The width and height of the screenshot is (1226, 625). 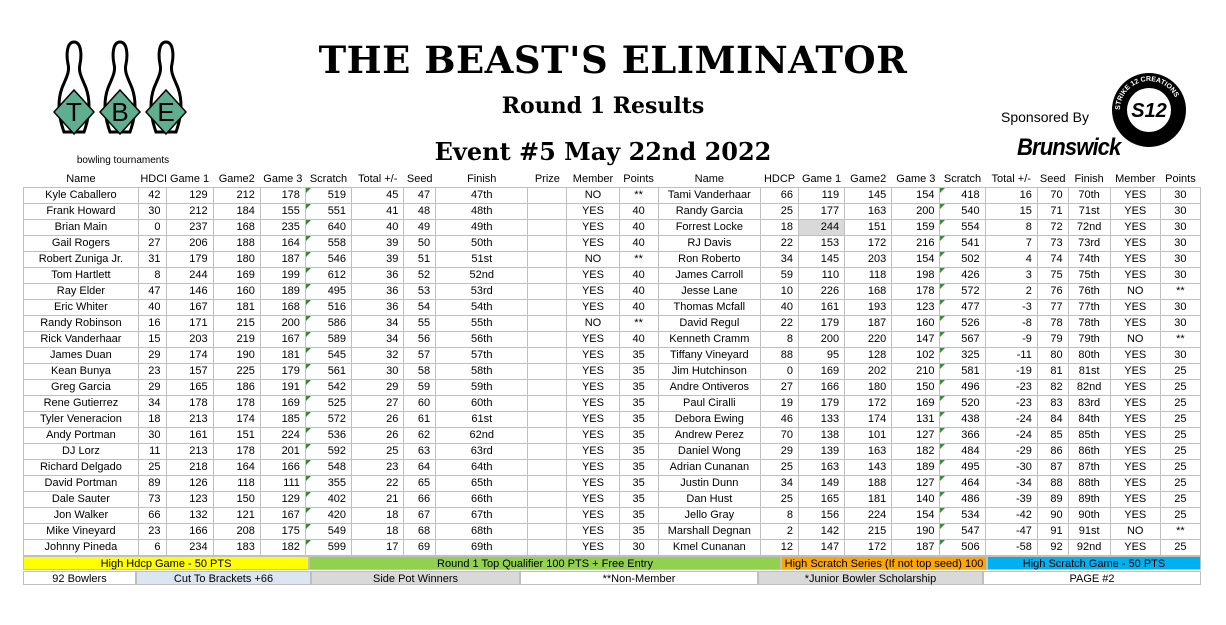 What do you see at coordinates (152, 195) in the screenshot?
I see `table-cell: 42` at bounding box center [152, 195].